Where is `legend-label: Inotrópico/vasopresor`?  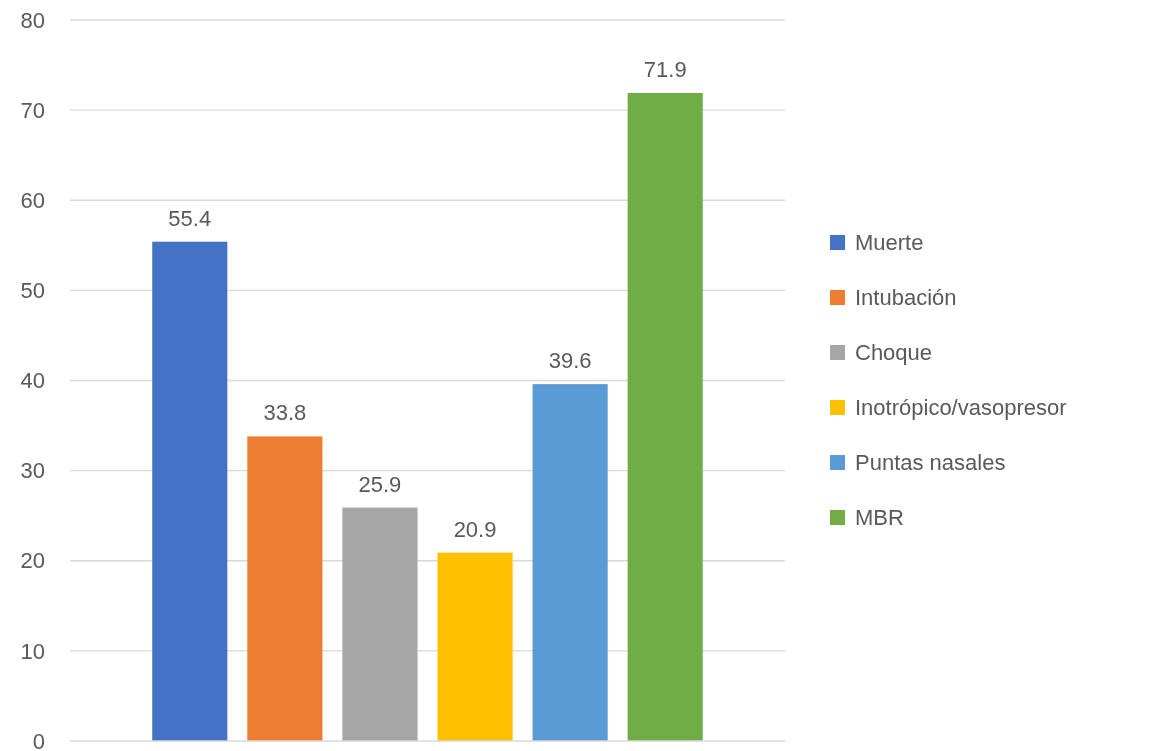
legend-label: Inotrópico/vasopresor is located at coordinates (961, 407).